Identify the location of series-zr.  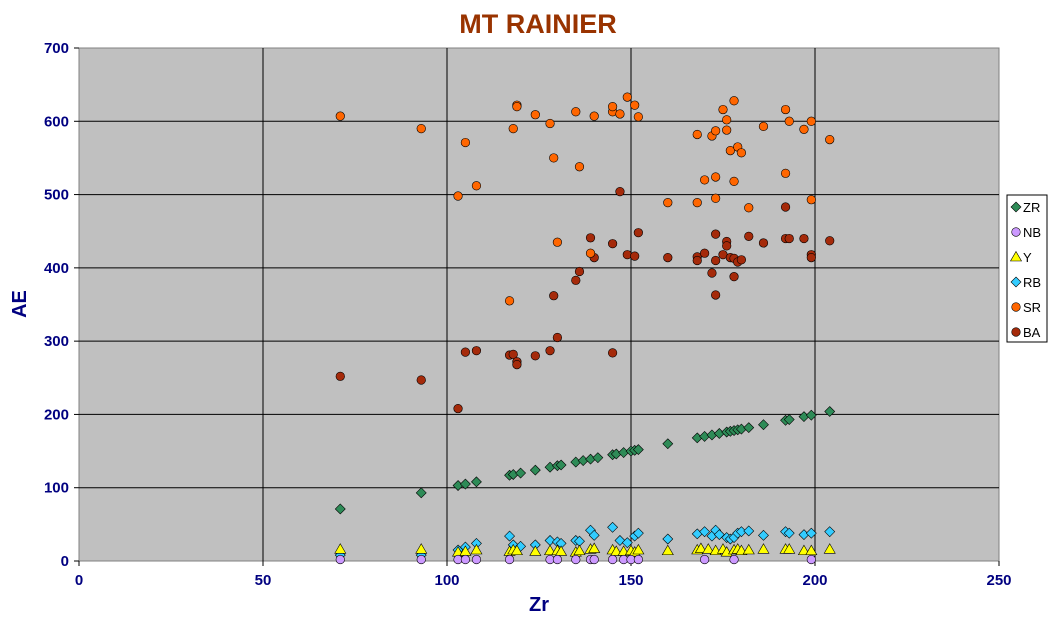
(585, 460).